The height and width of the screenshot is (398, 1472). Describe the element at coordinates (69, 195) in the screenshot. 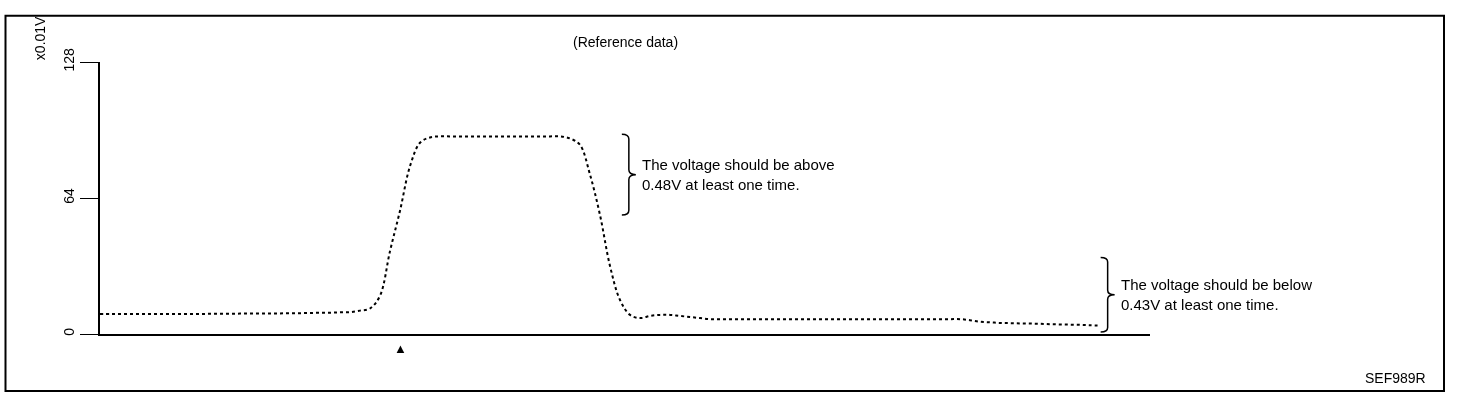

I see `y-tick-label: 64` at that location.